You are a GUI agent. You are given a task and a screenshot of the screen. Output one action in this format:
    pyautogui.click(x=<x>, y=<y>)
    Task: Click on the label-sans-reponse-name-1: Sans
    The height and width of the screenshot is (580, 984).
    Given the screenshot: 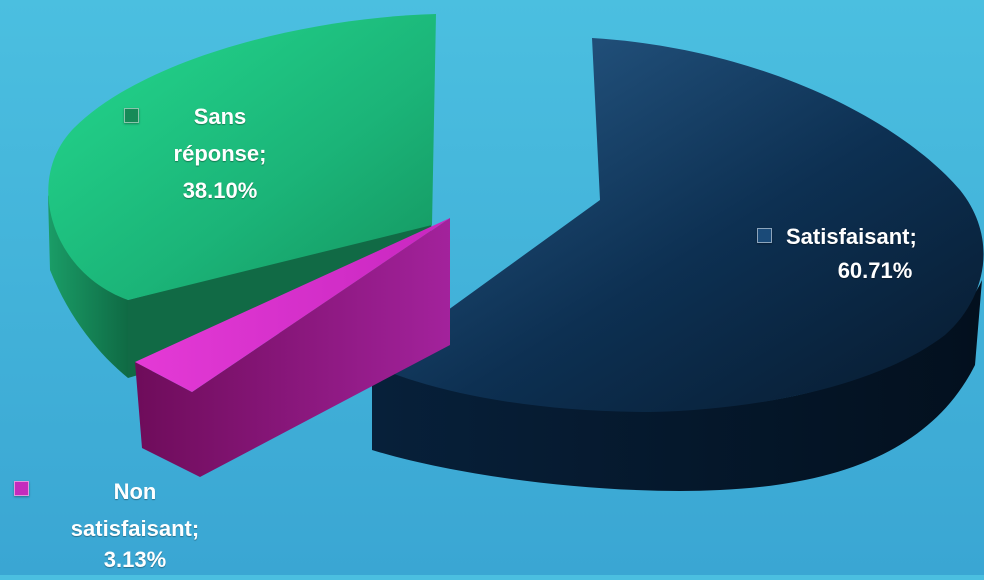 What is the action you would take?
    pyautogui.click(x=220, y=116)
    